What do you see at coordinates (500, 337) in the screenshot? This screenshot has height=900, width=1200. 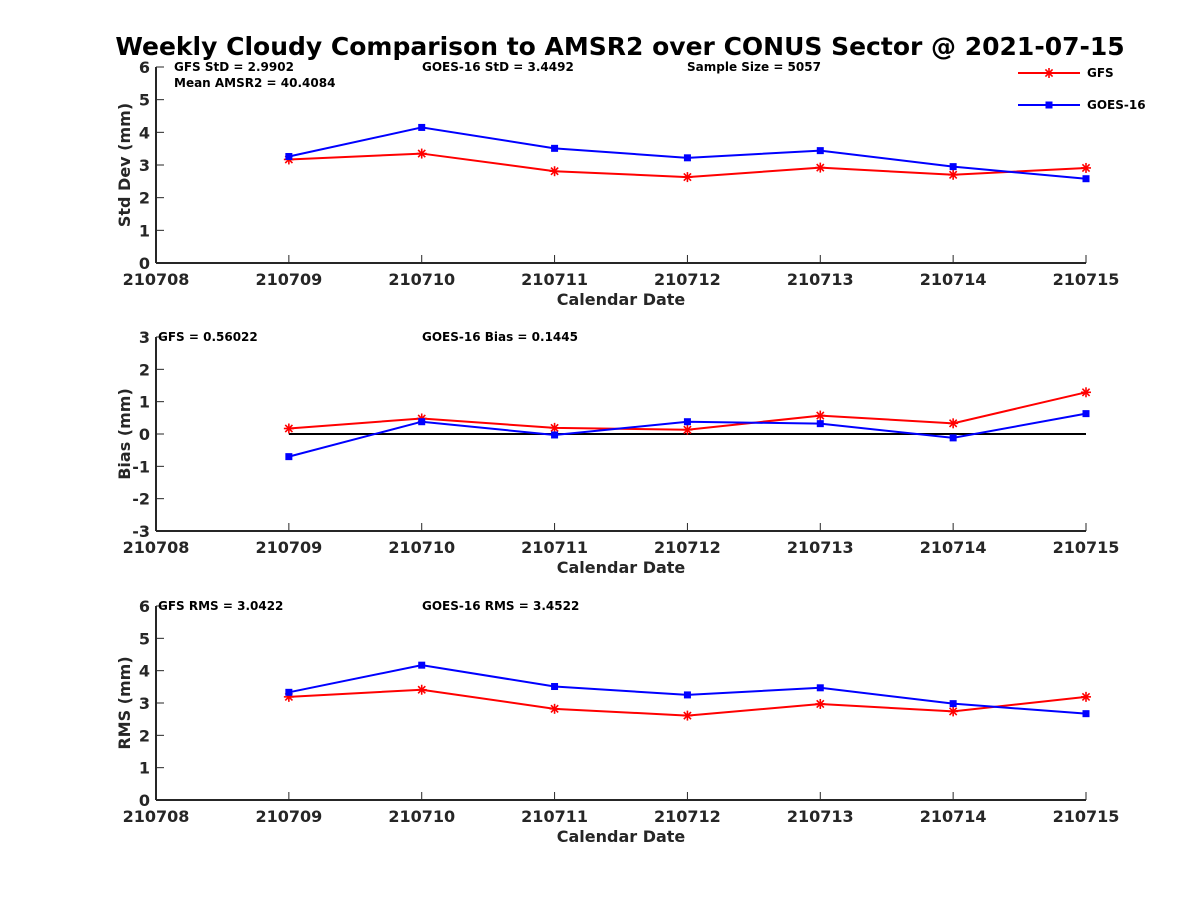 I see `annotation: GOES-16 Bias = 0.1445` at bounding box center [500, 337].